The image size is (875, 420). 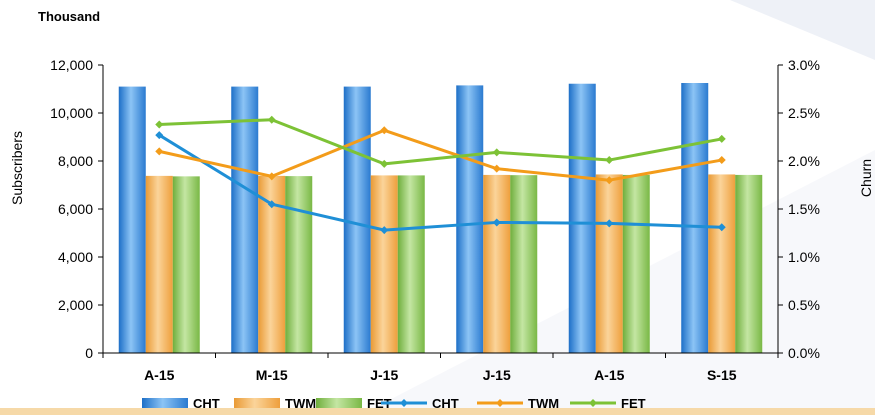 What do you see at coordinates (437, 411) in the screenshot?
I see `bottom-strip` at bounding box center [437, 411].